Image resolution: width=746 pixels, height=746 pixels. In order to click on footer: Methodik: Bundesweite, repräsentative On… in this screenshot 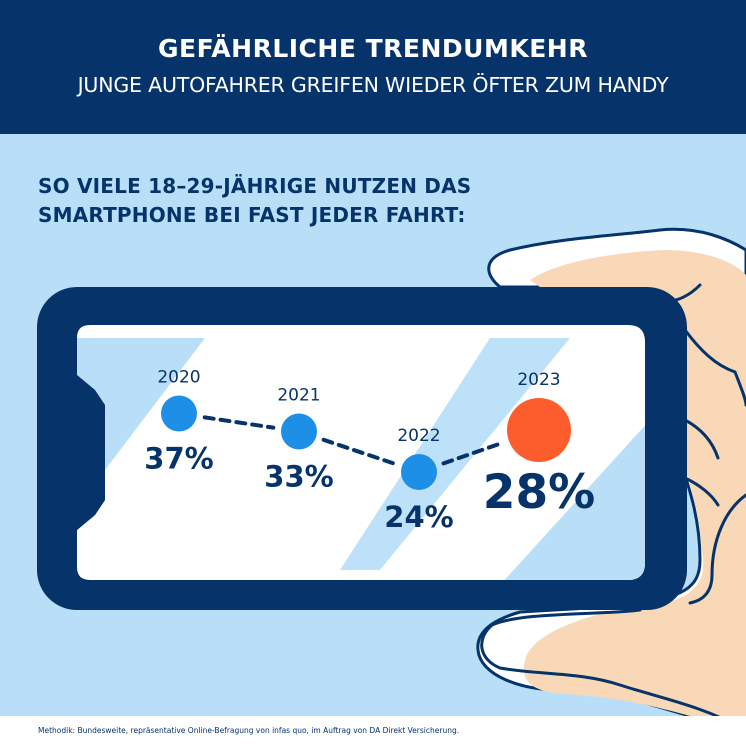, I will do `click(373, 731)`.